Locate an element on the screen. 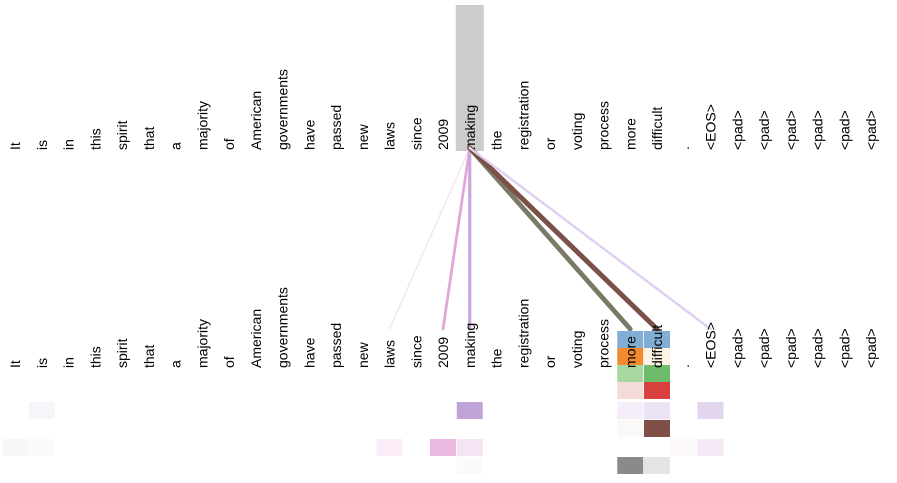 The image size is (897, 483). target-token-label: registration is located at coordinates (523, 333).